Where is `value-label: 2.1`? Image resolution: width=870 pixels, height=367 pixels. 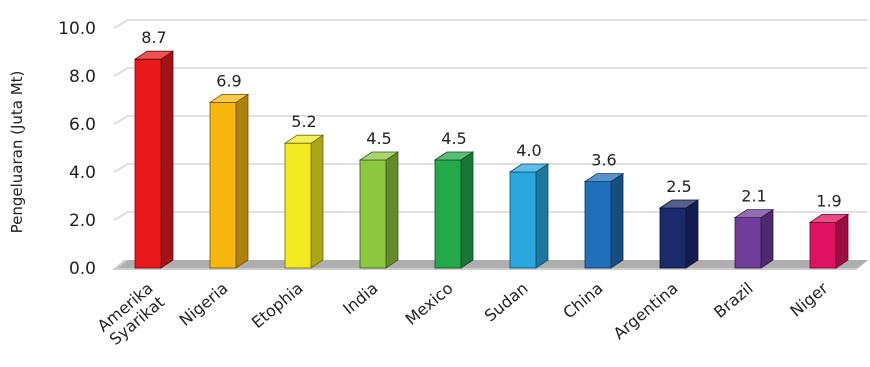 value-label: 2.1 is located at coordinates (753, 196).